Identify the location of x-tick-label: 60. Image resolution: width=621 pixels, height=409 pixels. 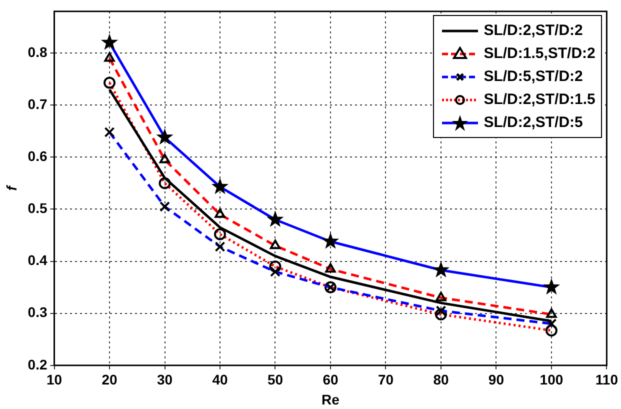
(330, 380).